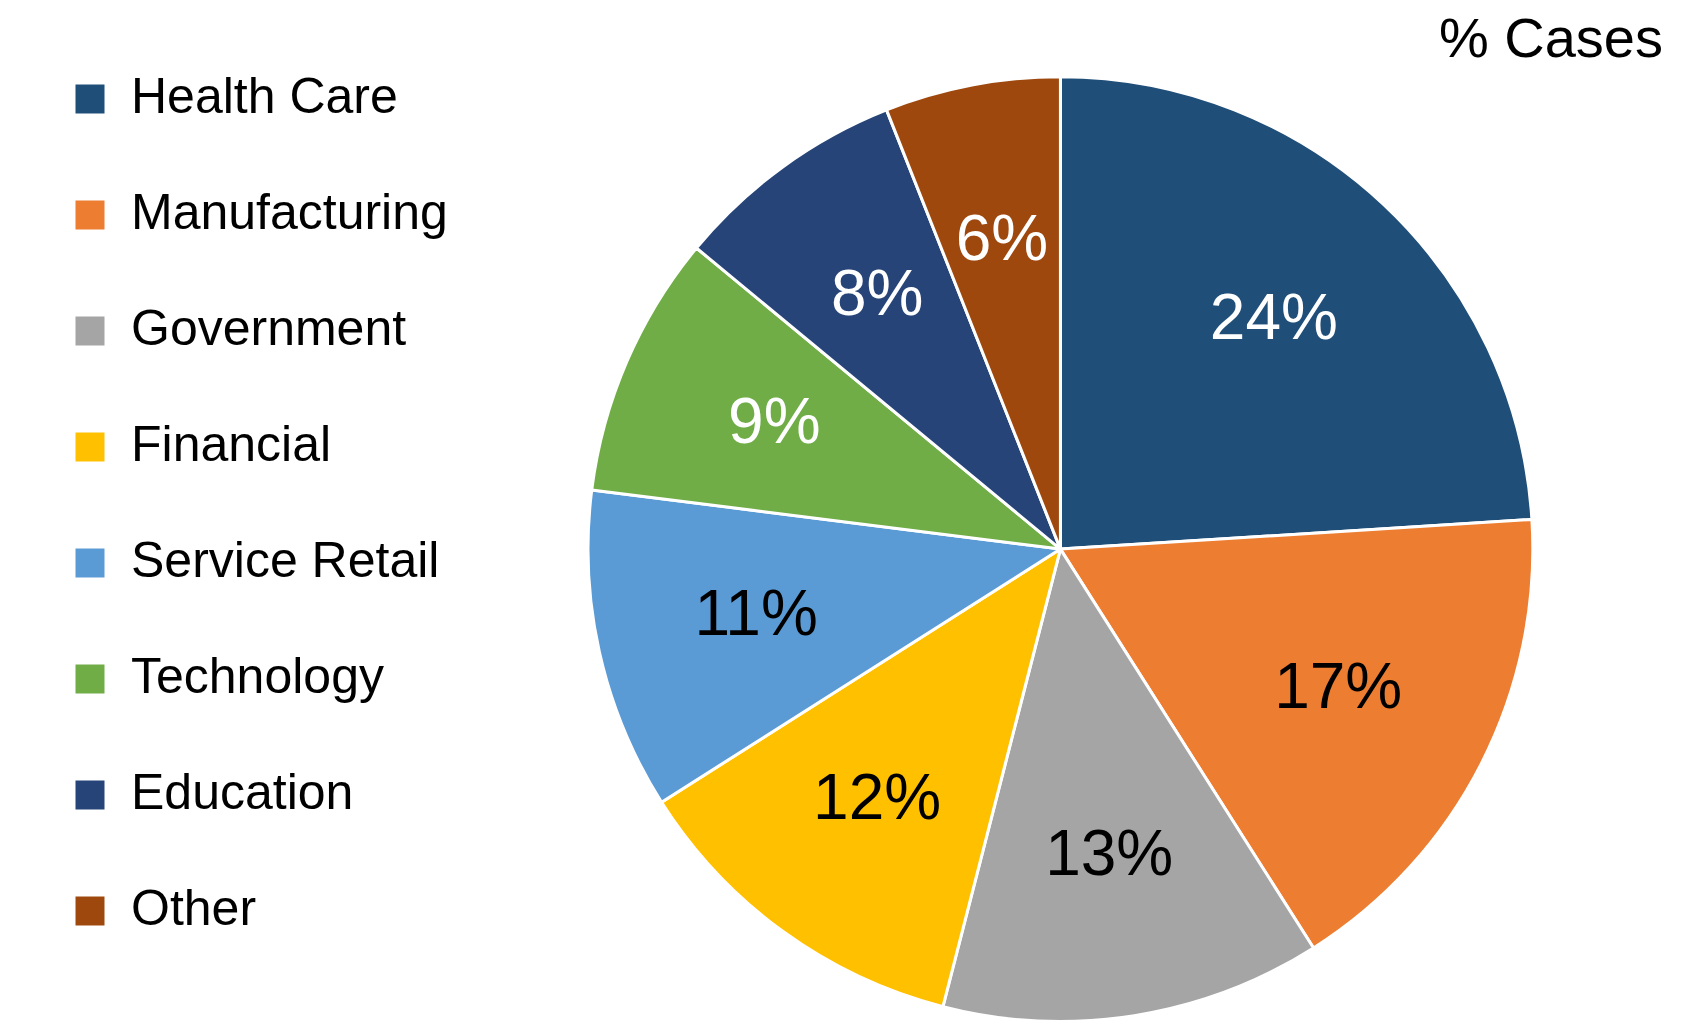  I want to click on legend-label: Health Care, so click(264, 95).